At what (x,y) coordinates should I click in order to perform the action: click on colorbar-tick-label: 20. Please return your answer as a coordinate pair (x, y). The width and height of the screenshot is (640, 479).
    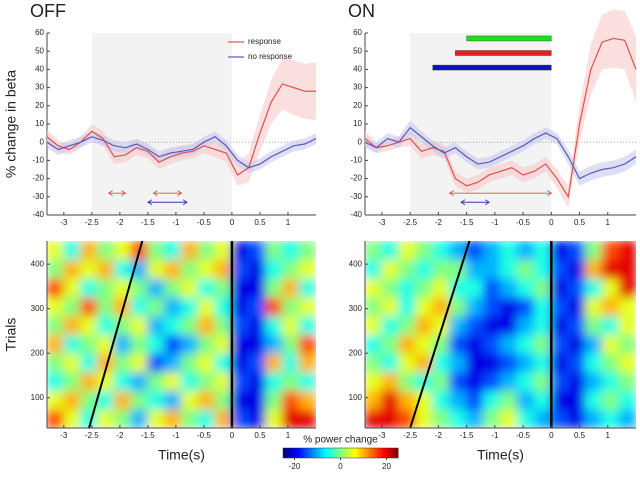
    Looking at the image, I should click on (386, 466).